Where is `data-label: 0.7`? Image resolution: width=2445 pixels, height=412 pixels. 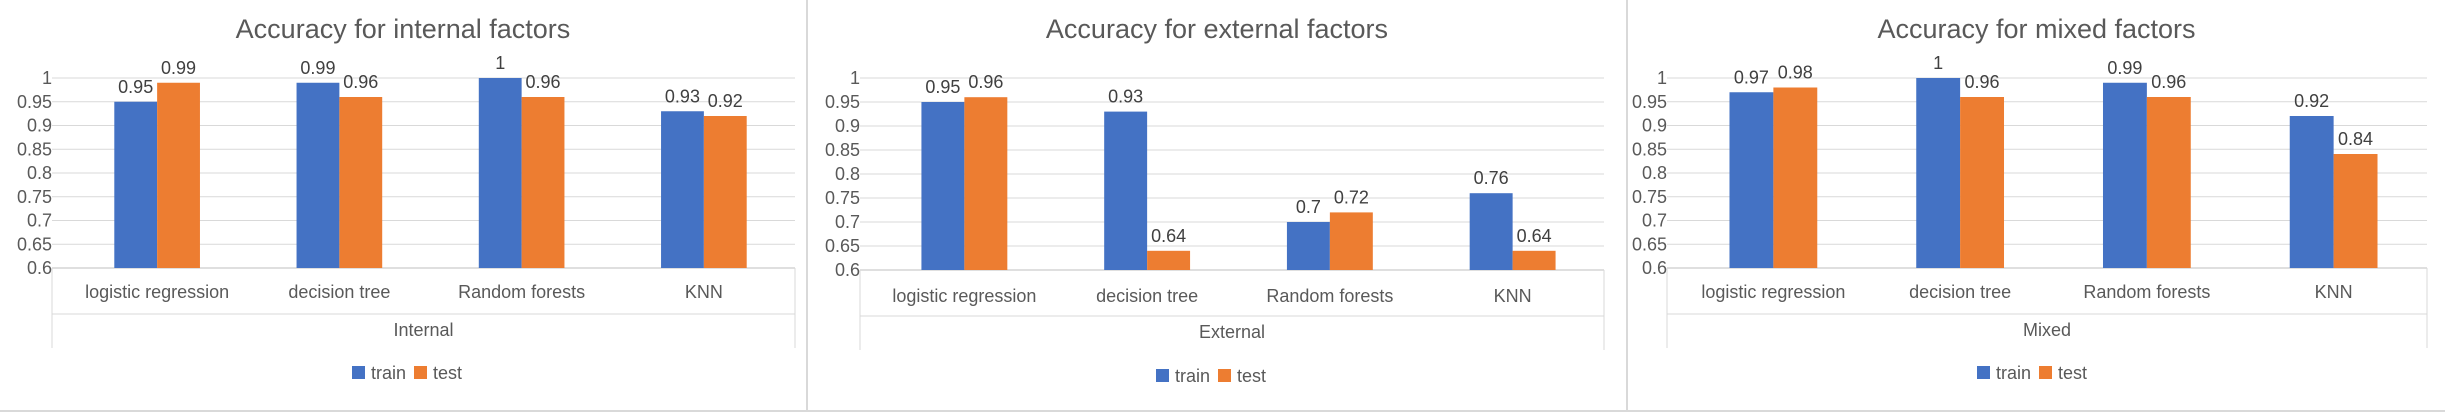 data-label: 0.7 is located at coordinates (1308, 207).